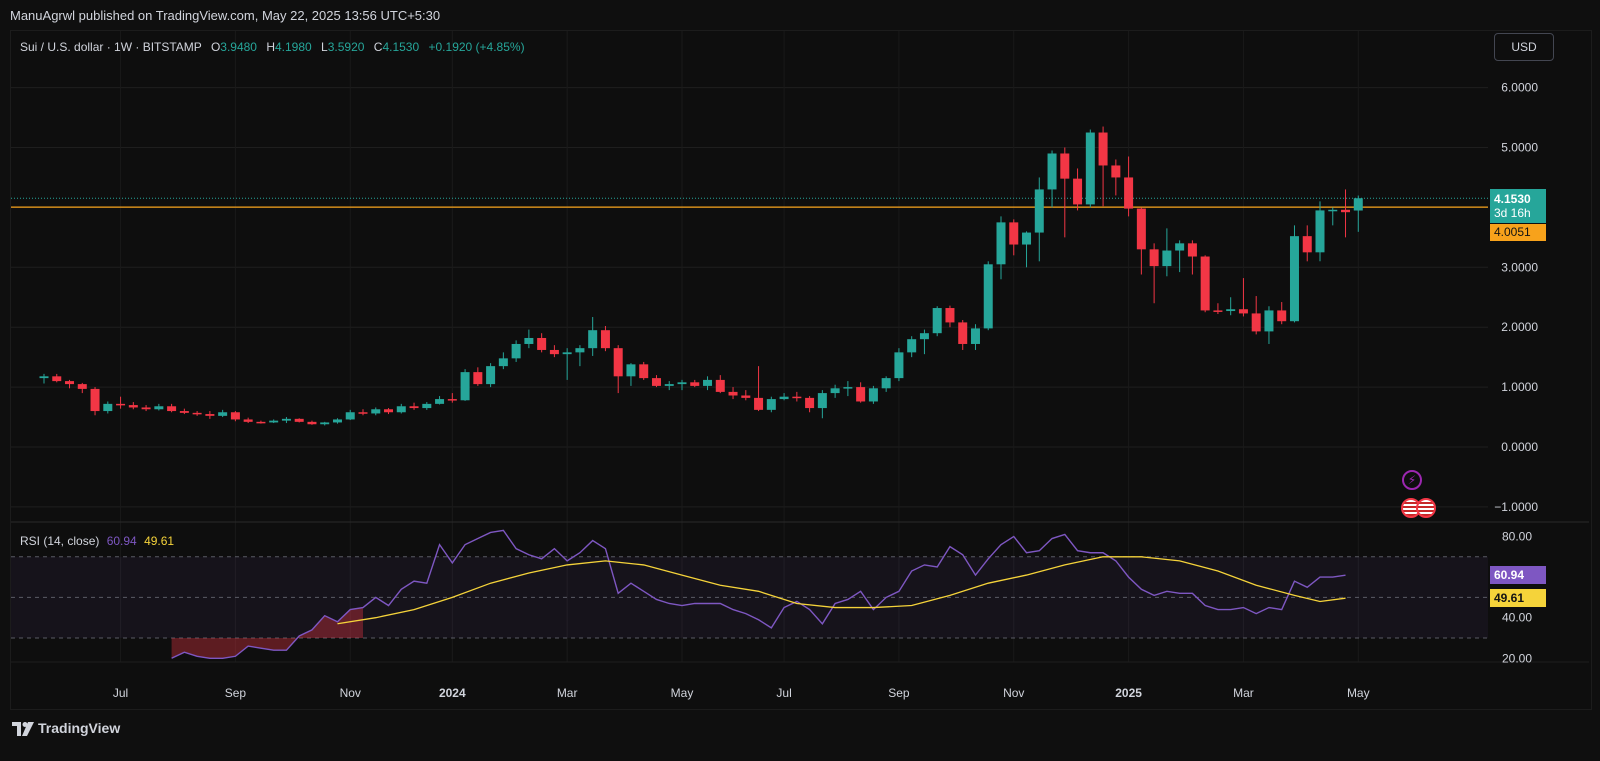  What do you see at coordinates (79, 728) in the screenshot?
I see `tradingview-brand: TradingView` at bounding box center [79, 728].